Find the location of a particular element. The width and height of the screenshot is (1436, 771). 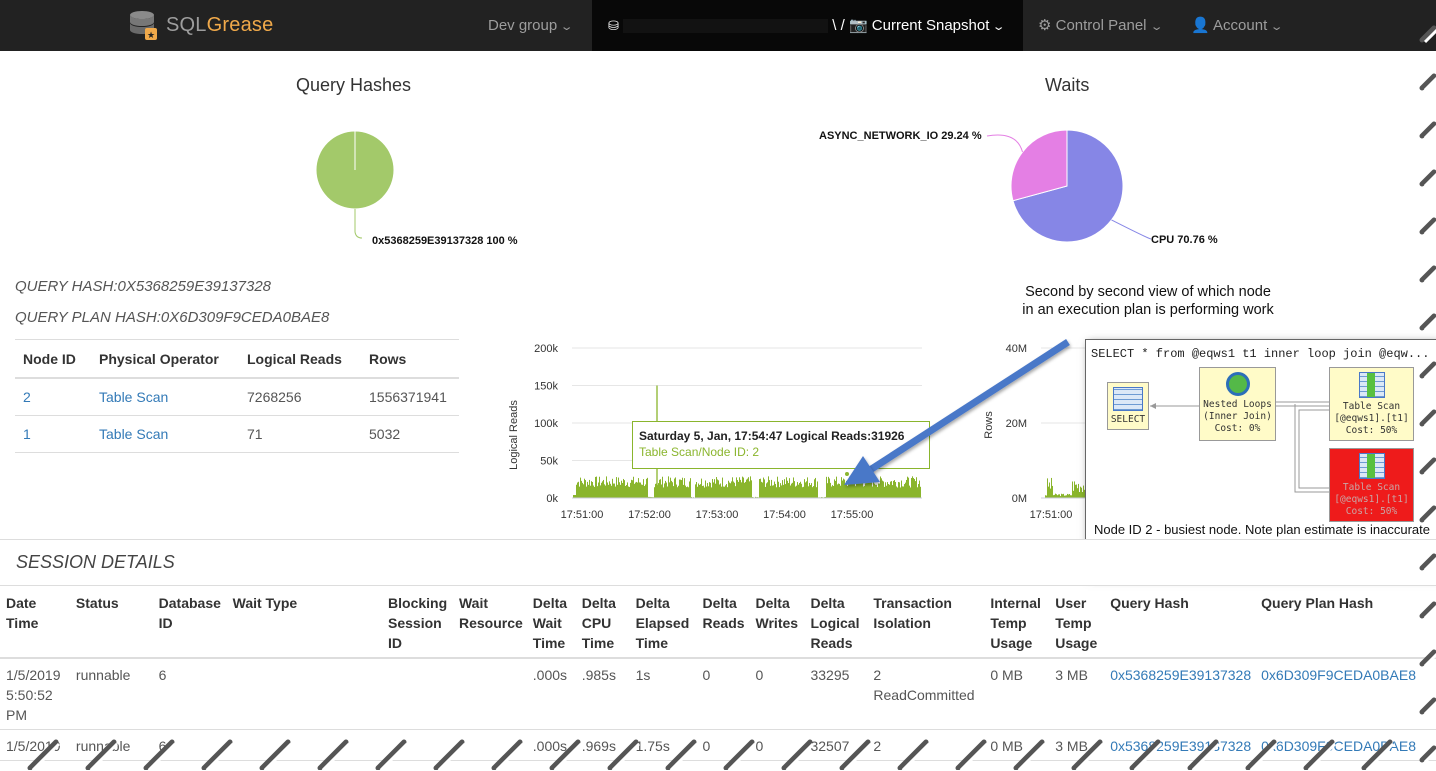

group-dropdown: Dev group⌄ is located at coordinates (529, 25).